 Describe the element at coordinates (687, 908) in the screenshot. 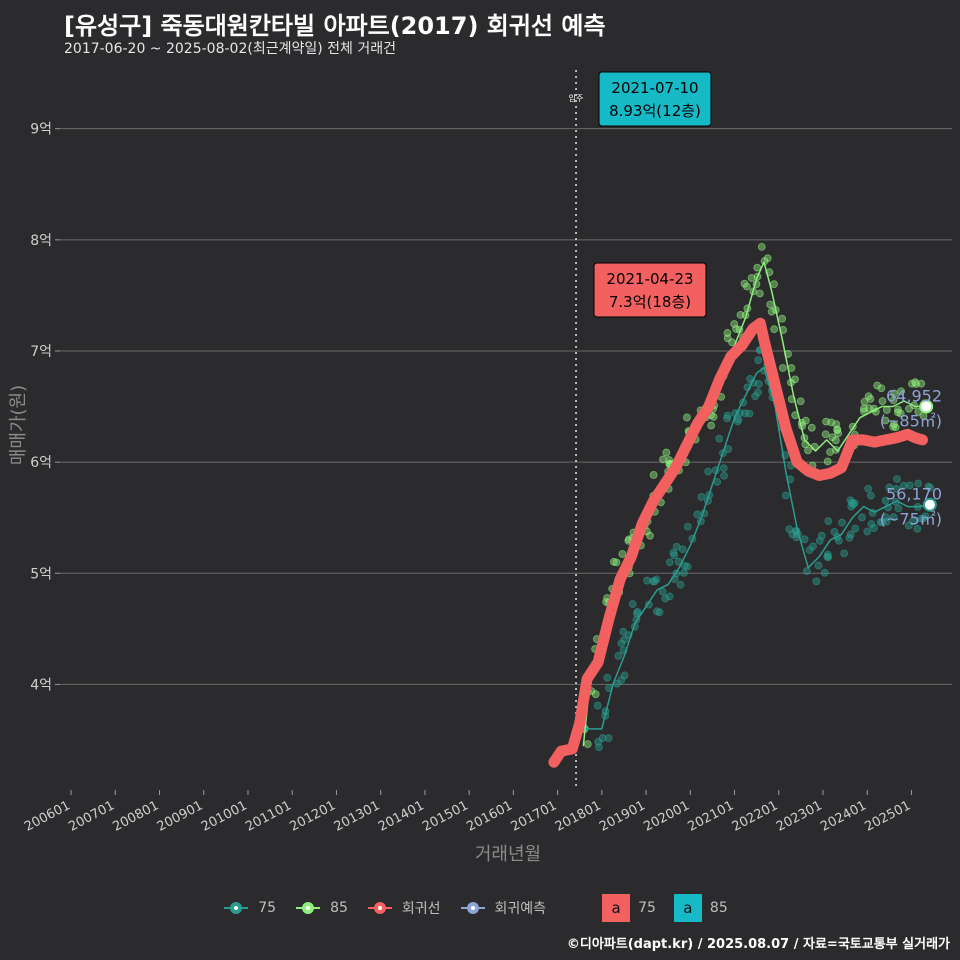

I see `legend-box-85: a` at that location.